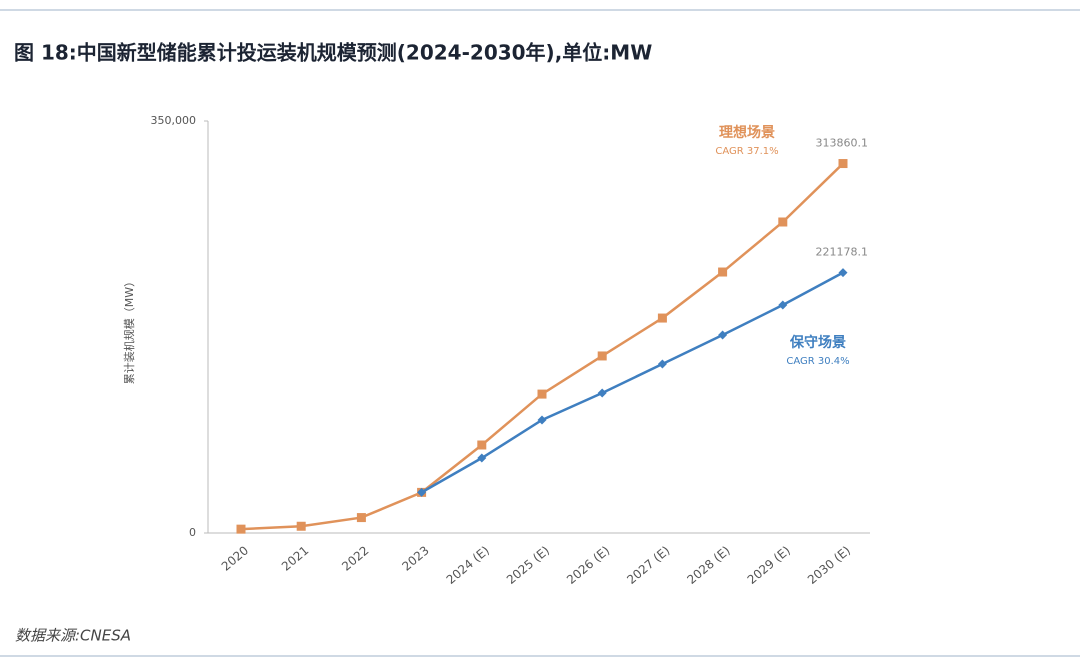  Describe the element at coordinates (842, 252) in the screenshot. I see `end-value-label: 221178.1` at that location.